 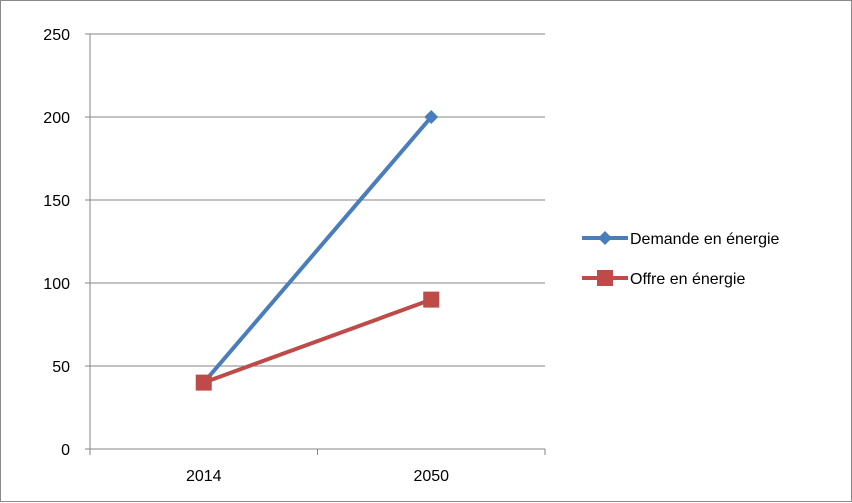 I want to click on y-tick-label: 150, so click(x=56, y=201).